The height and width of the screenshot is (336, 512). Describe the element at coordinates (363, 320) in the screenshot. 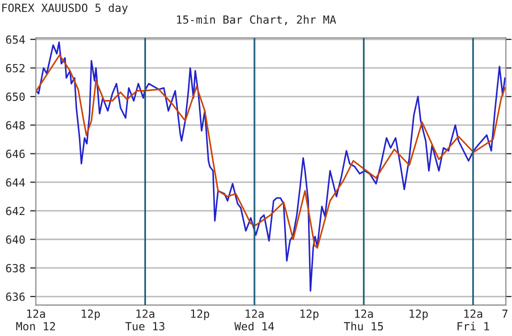

I see `x-tick-label: 12a Thu 15` at that location.